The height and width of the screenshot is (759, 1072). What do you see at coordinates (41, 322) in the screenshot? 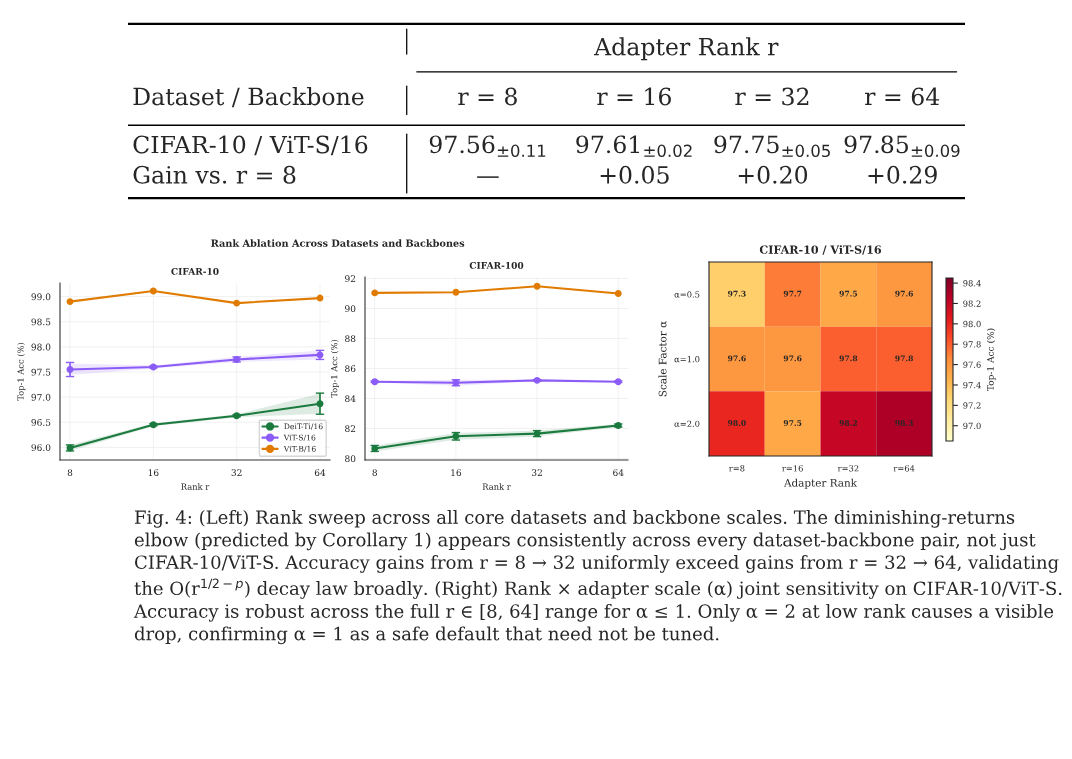
I see `y-tick-label: 98.5` at bounding box center [41, 322].